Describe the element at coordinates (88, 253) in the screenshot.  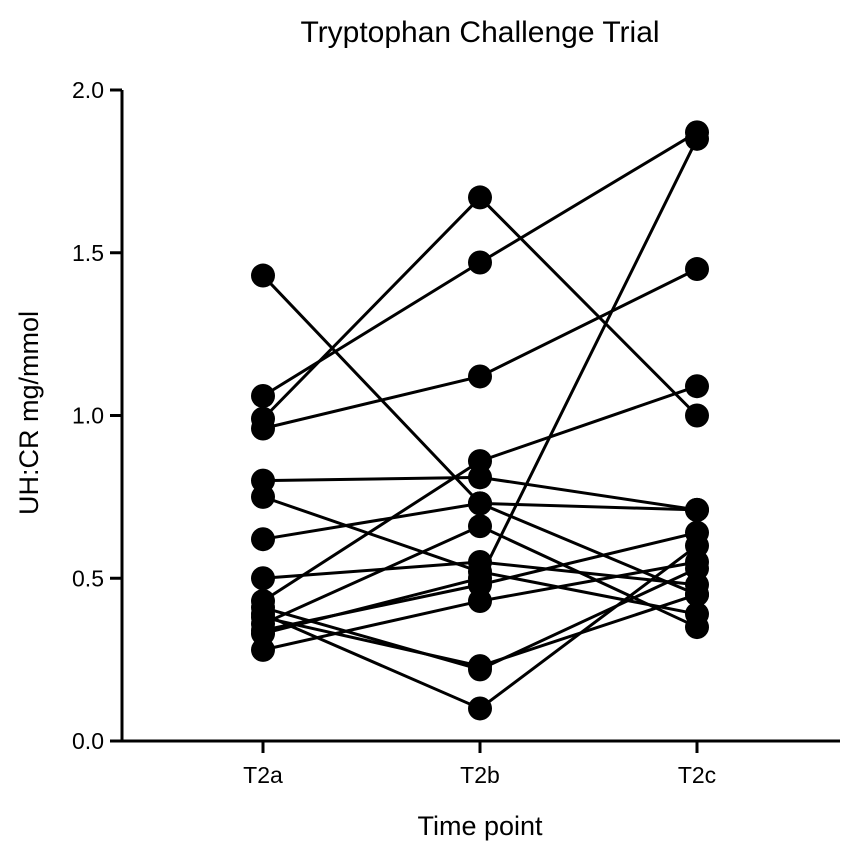
I see `y-tick-label: 1.5` at that location.